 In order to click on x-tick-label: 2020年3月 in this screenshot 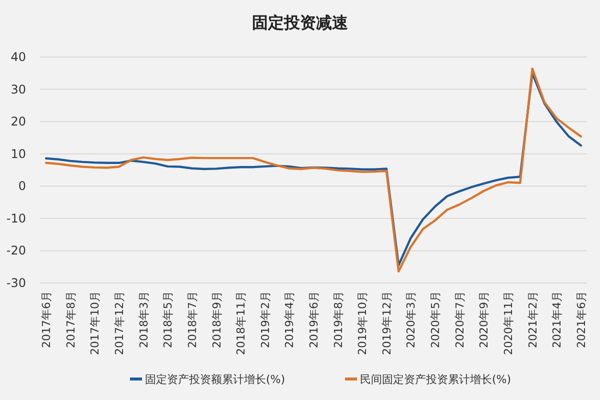, I will do `click(411, 319)`.